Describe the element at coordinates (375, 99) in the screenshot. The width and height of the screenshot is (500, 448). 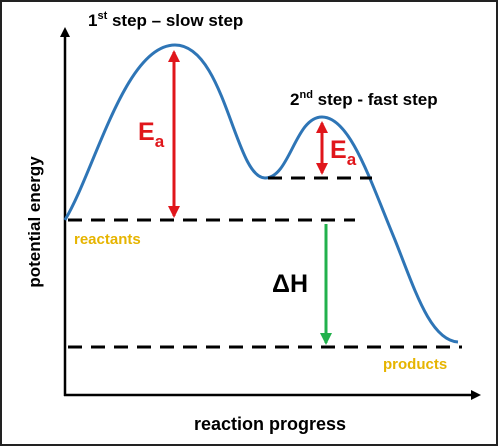
I see `step2-text: step - fast step` at that location.